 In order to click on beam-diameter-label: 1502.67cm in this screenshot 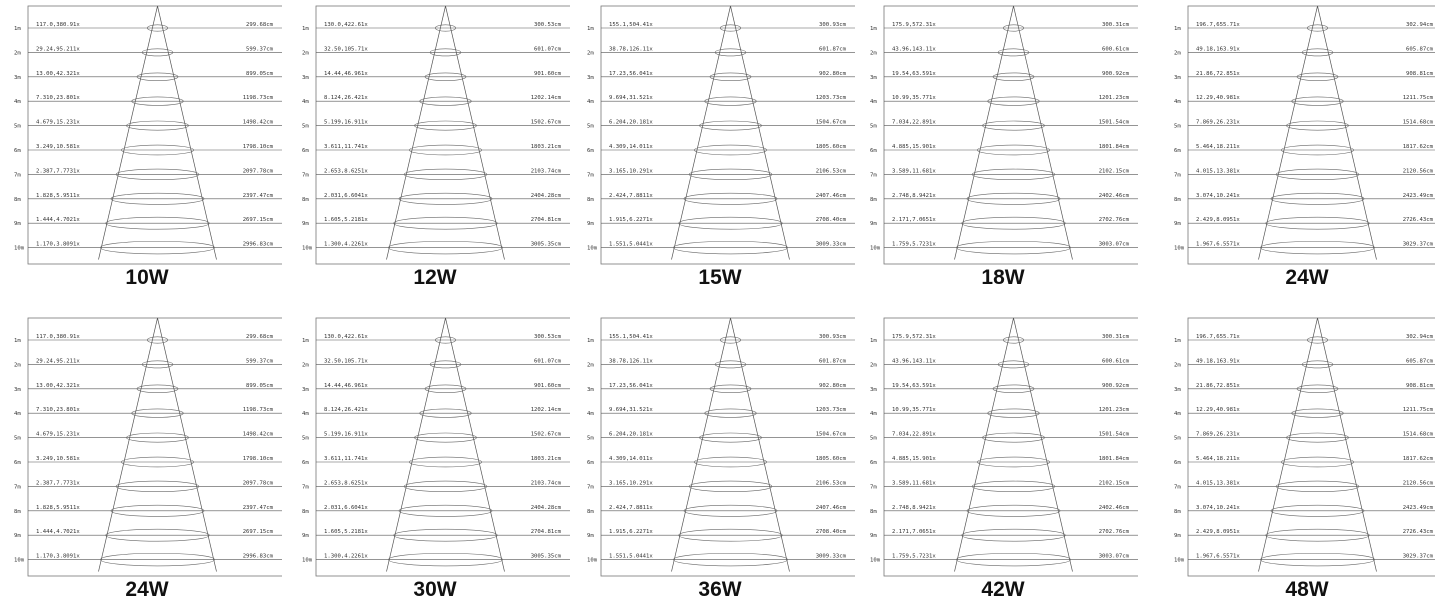, I will do `click(546, 435)`.